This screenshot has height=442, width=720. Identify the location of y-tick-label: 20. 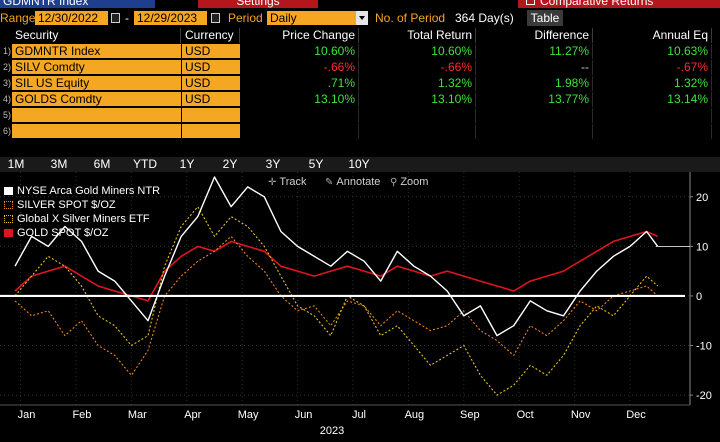
(702, 198).